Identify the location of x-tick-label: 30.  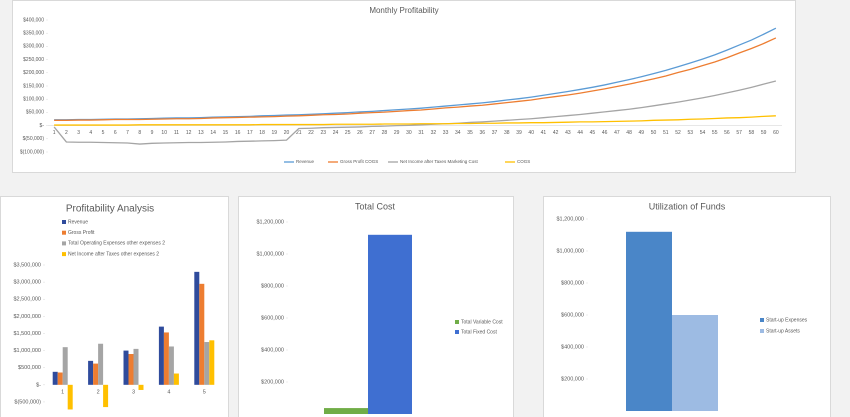
(409, 133).